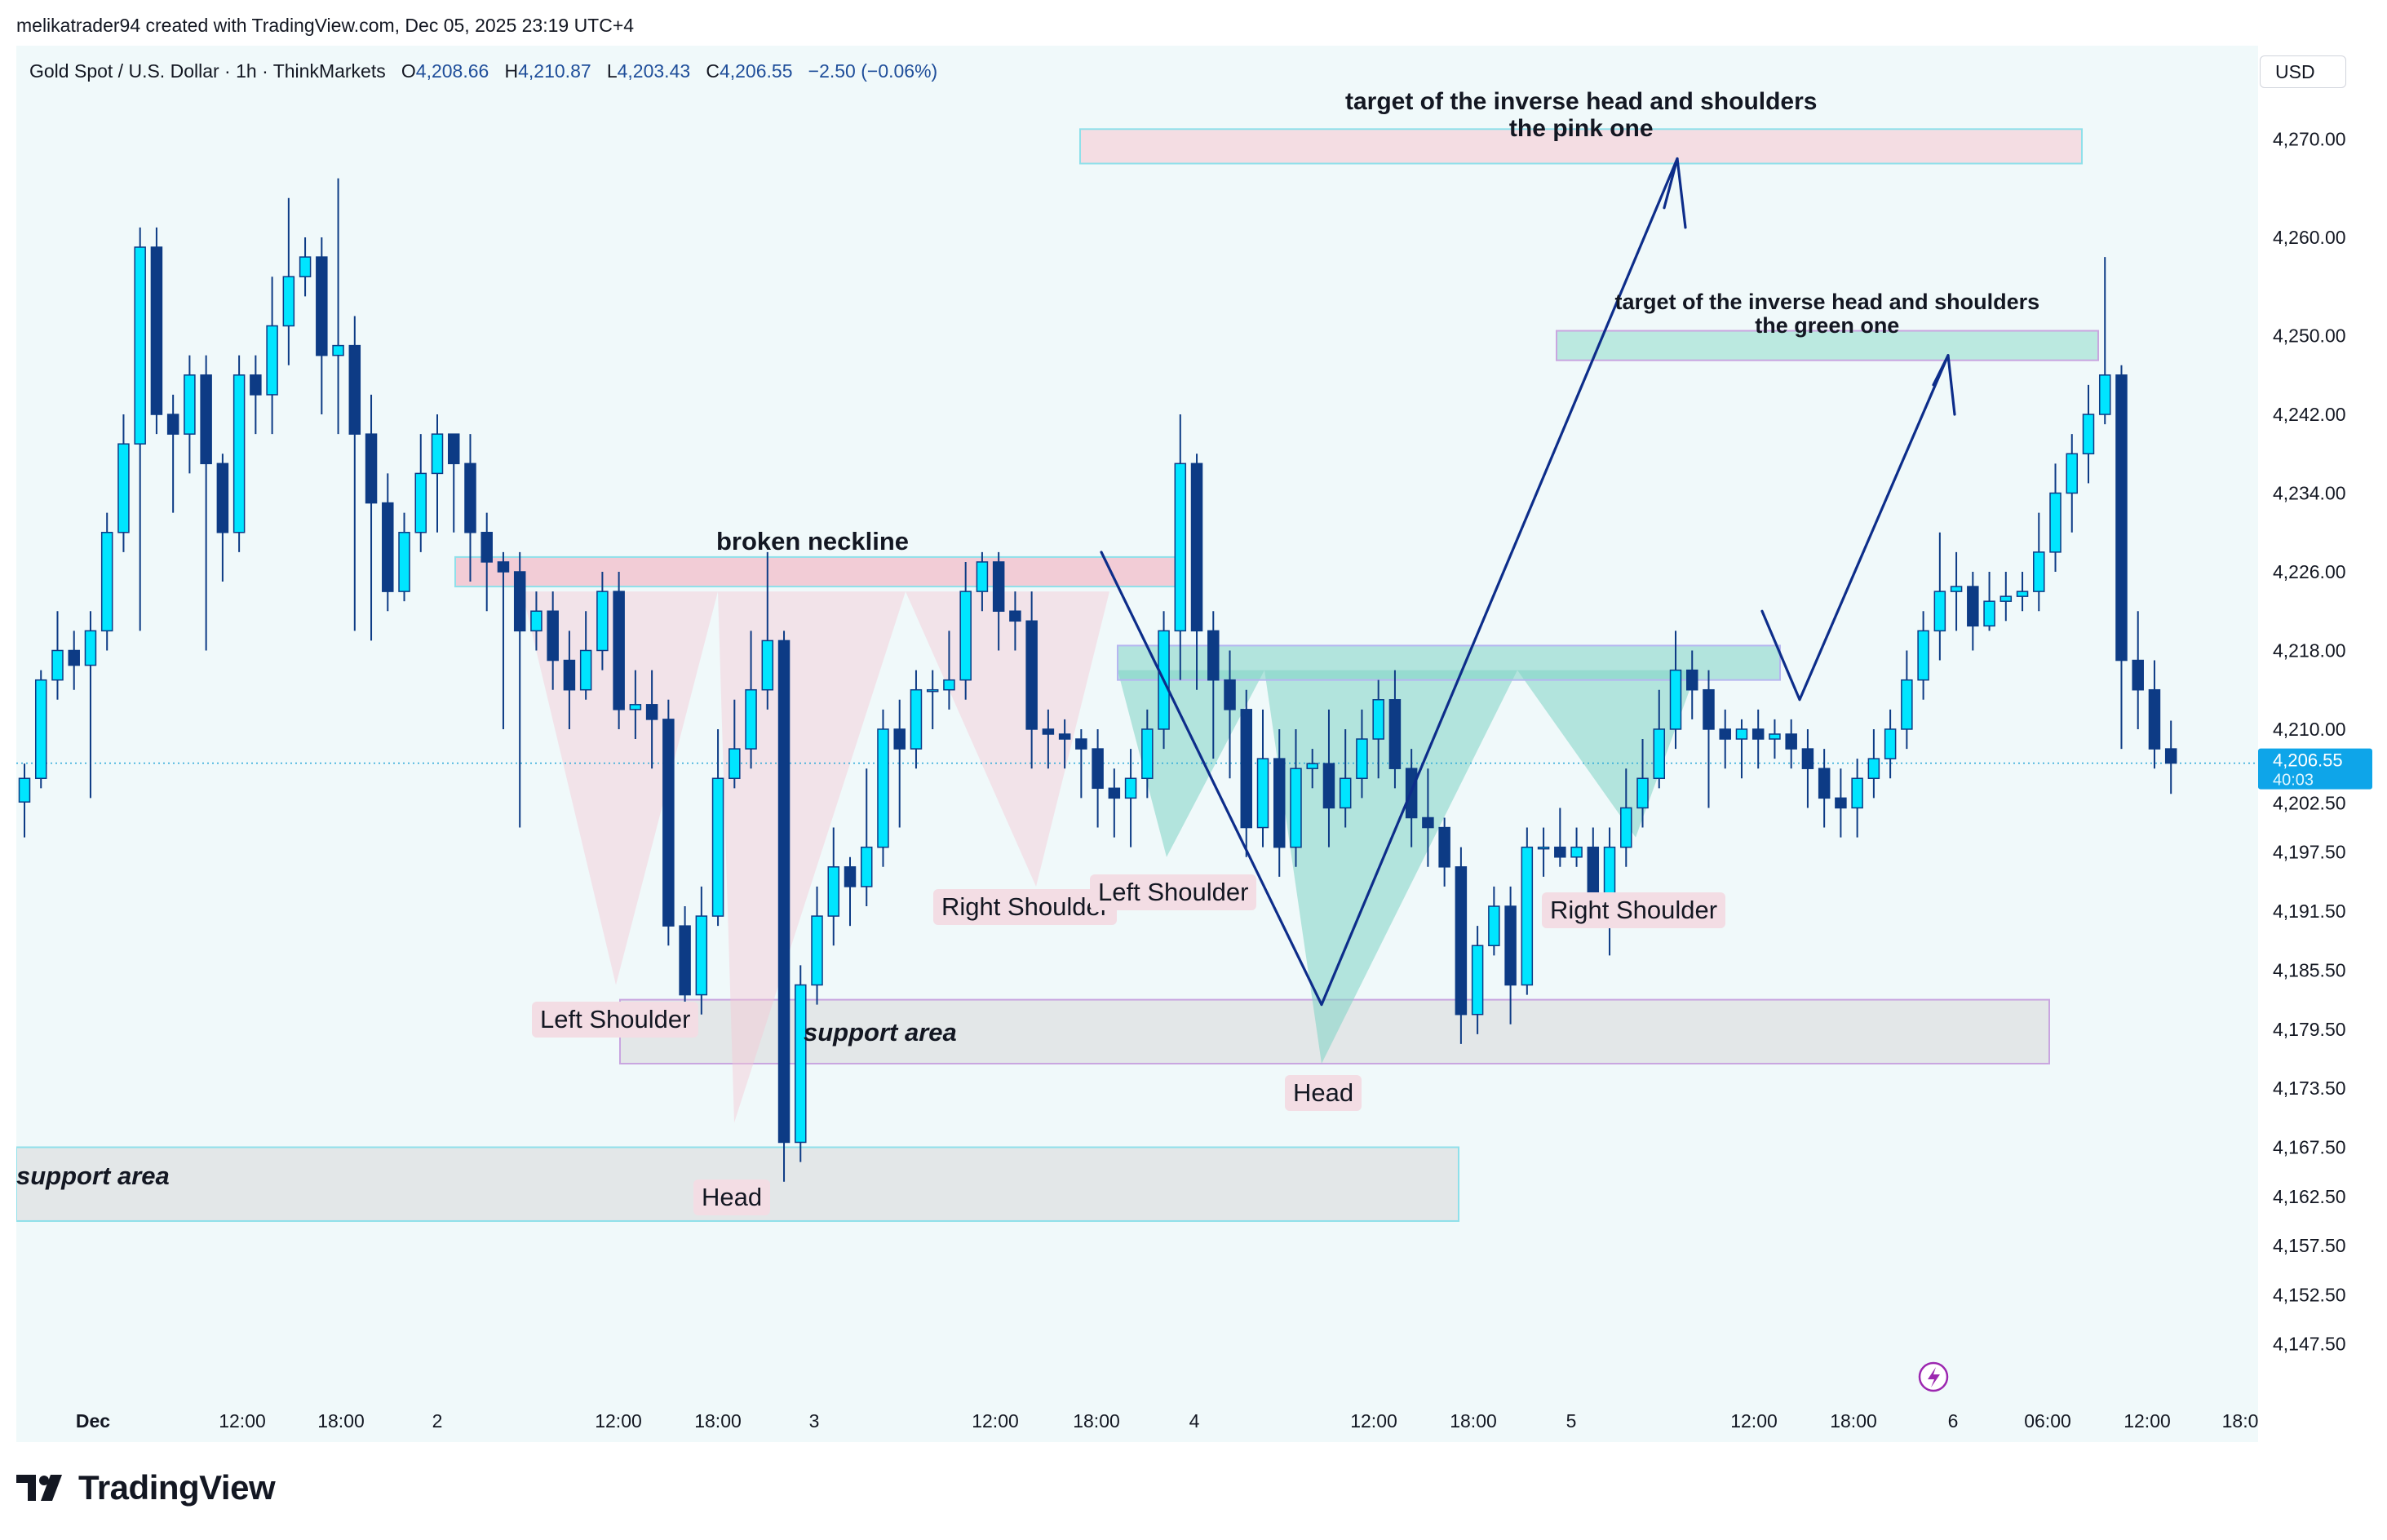  I want to click on time-tick-label: 5, so click(1571, 1421).